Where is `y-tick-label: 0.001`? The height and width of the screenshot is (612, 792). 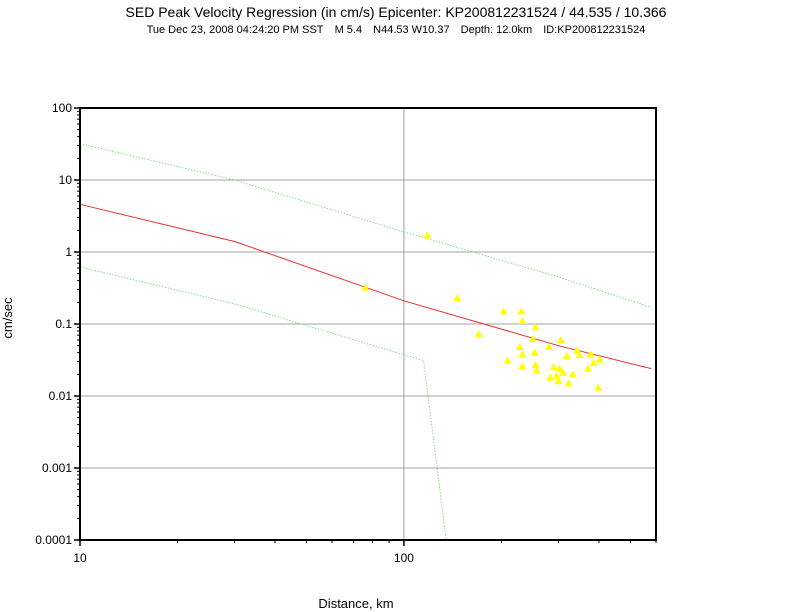
y-tick-label: 0.001 is located at coordinates (57, 468).